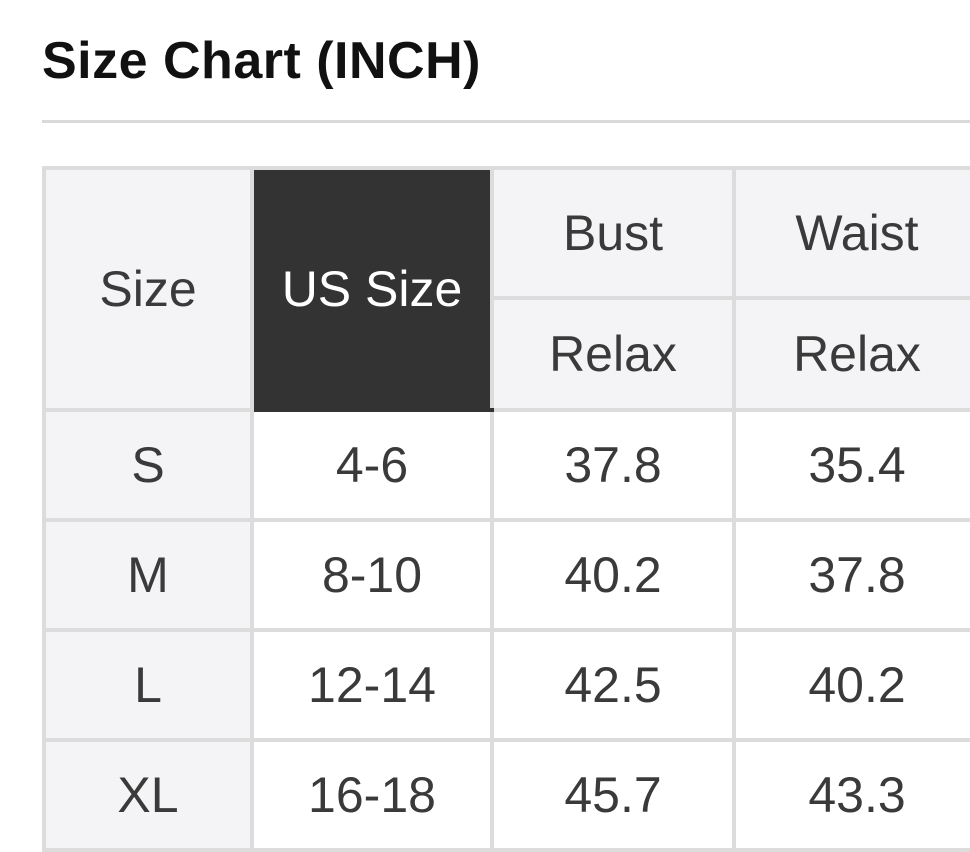 The image size is (970, 852). I want to click on table-row-s: S 4-6 37.8 35.4, so click(506, 465).